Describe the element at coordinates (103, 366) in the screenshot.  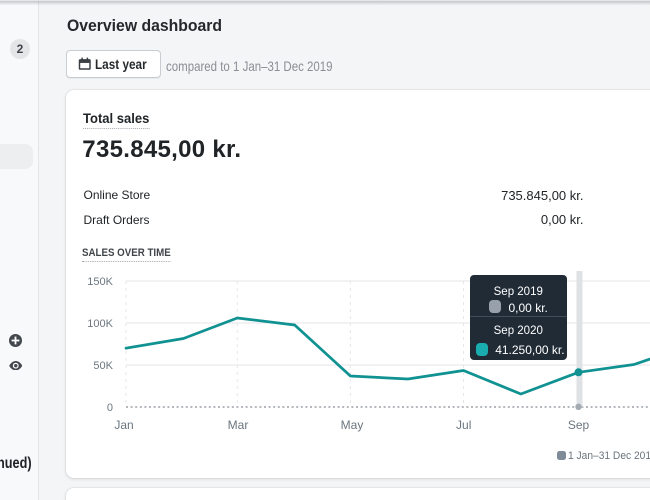
I see `svg-text: 50K` at that location.